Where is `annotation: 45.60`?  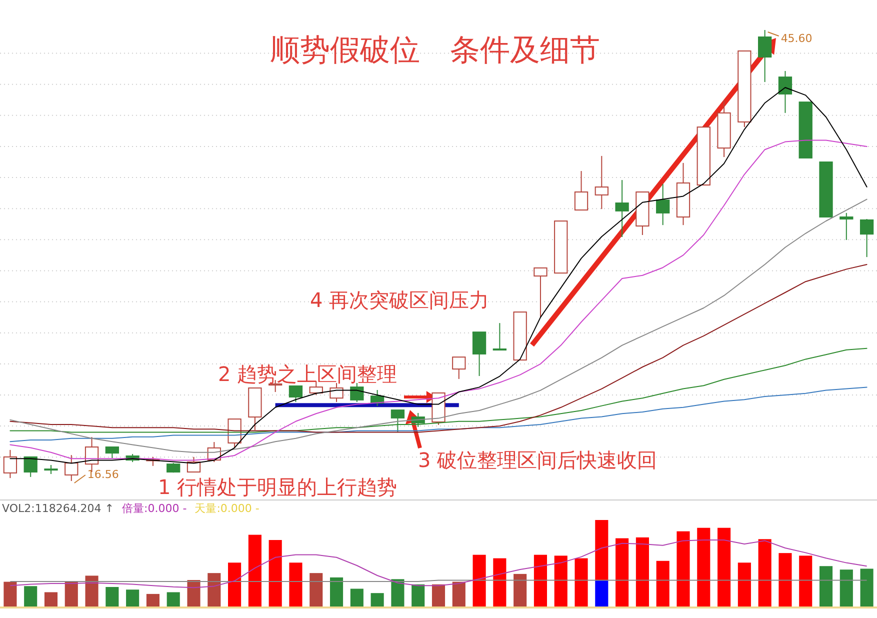 annotation: 45.60 is located at coordinates (796, 38).